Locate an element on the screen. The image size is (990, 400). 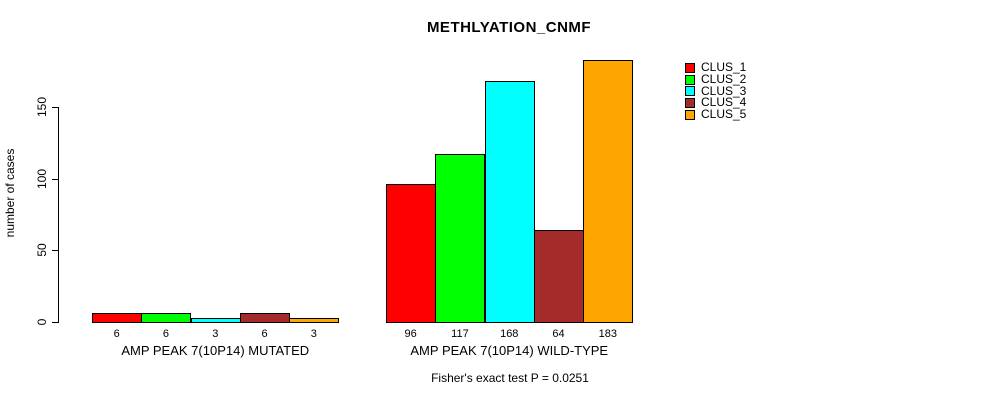
legend-item: CLUS_3 is located at coordinates (715, 91).